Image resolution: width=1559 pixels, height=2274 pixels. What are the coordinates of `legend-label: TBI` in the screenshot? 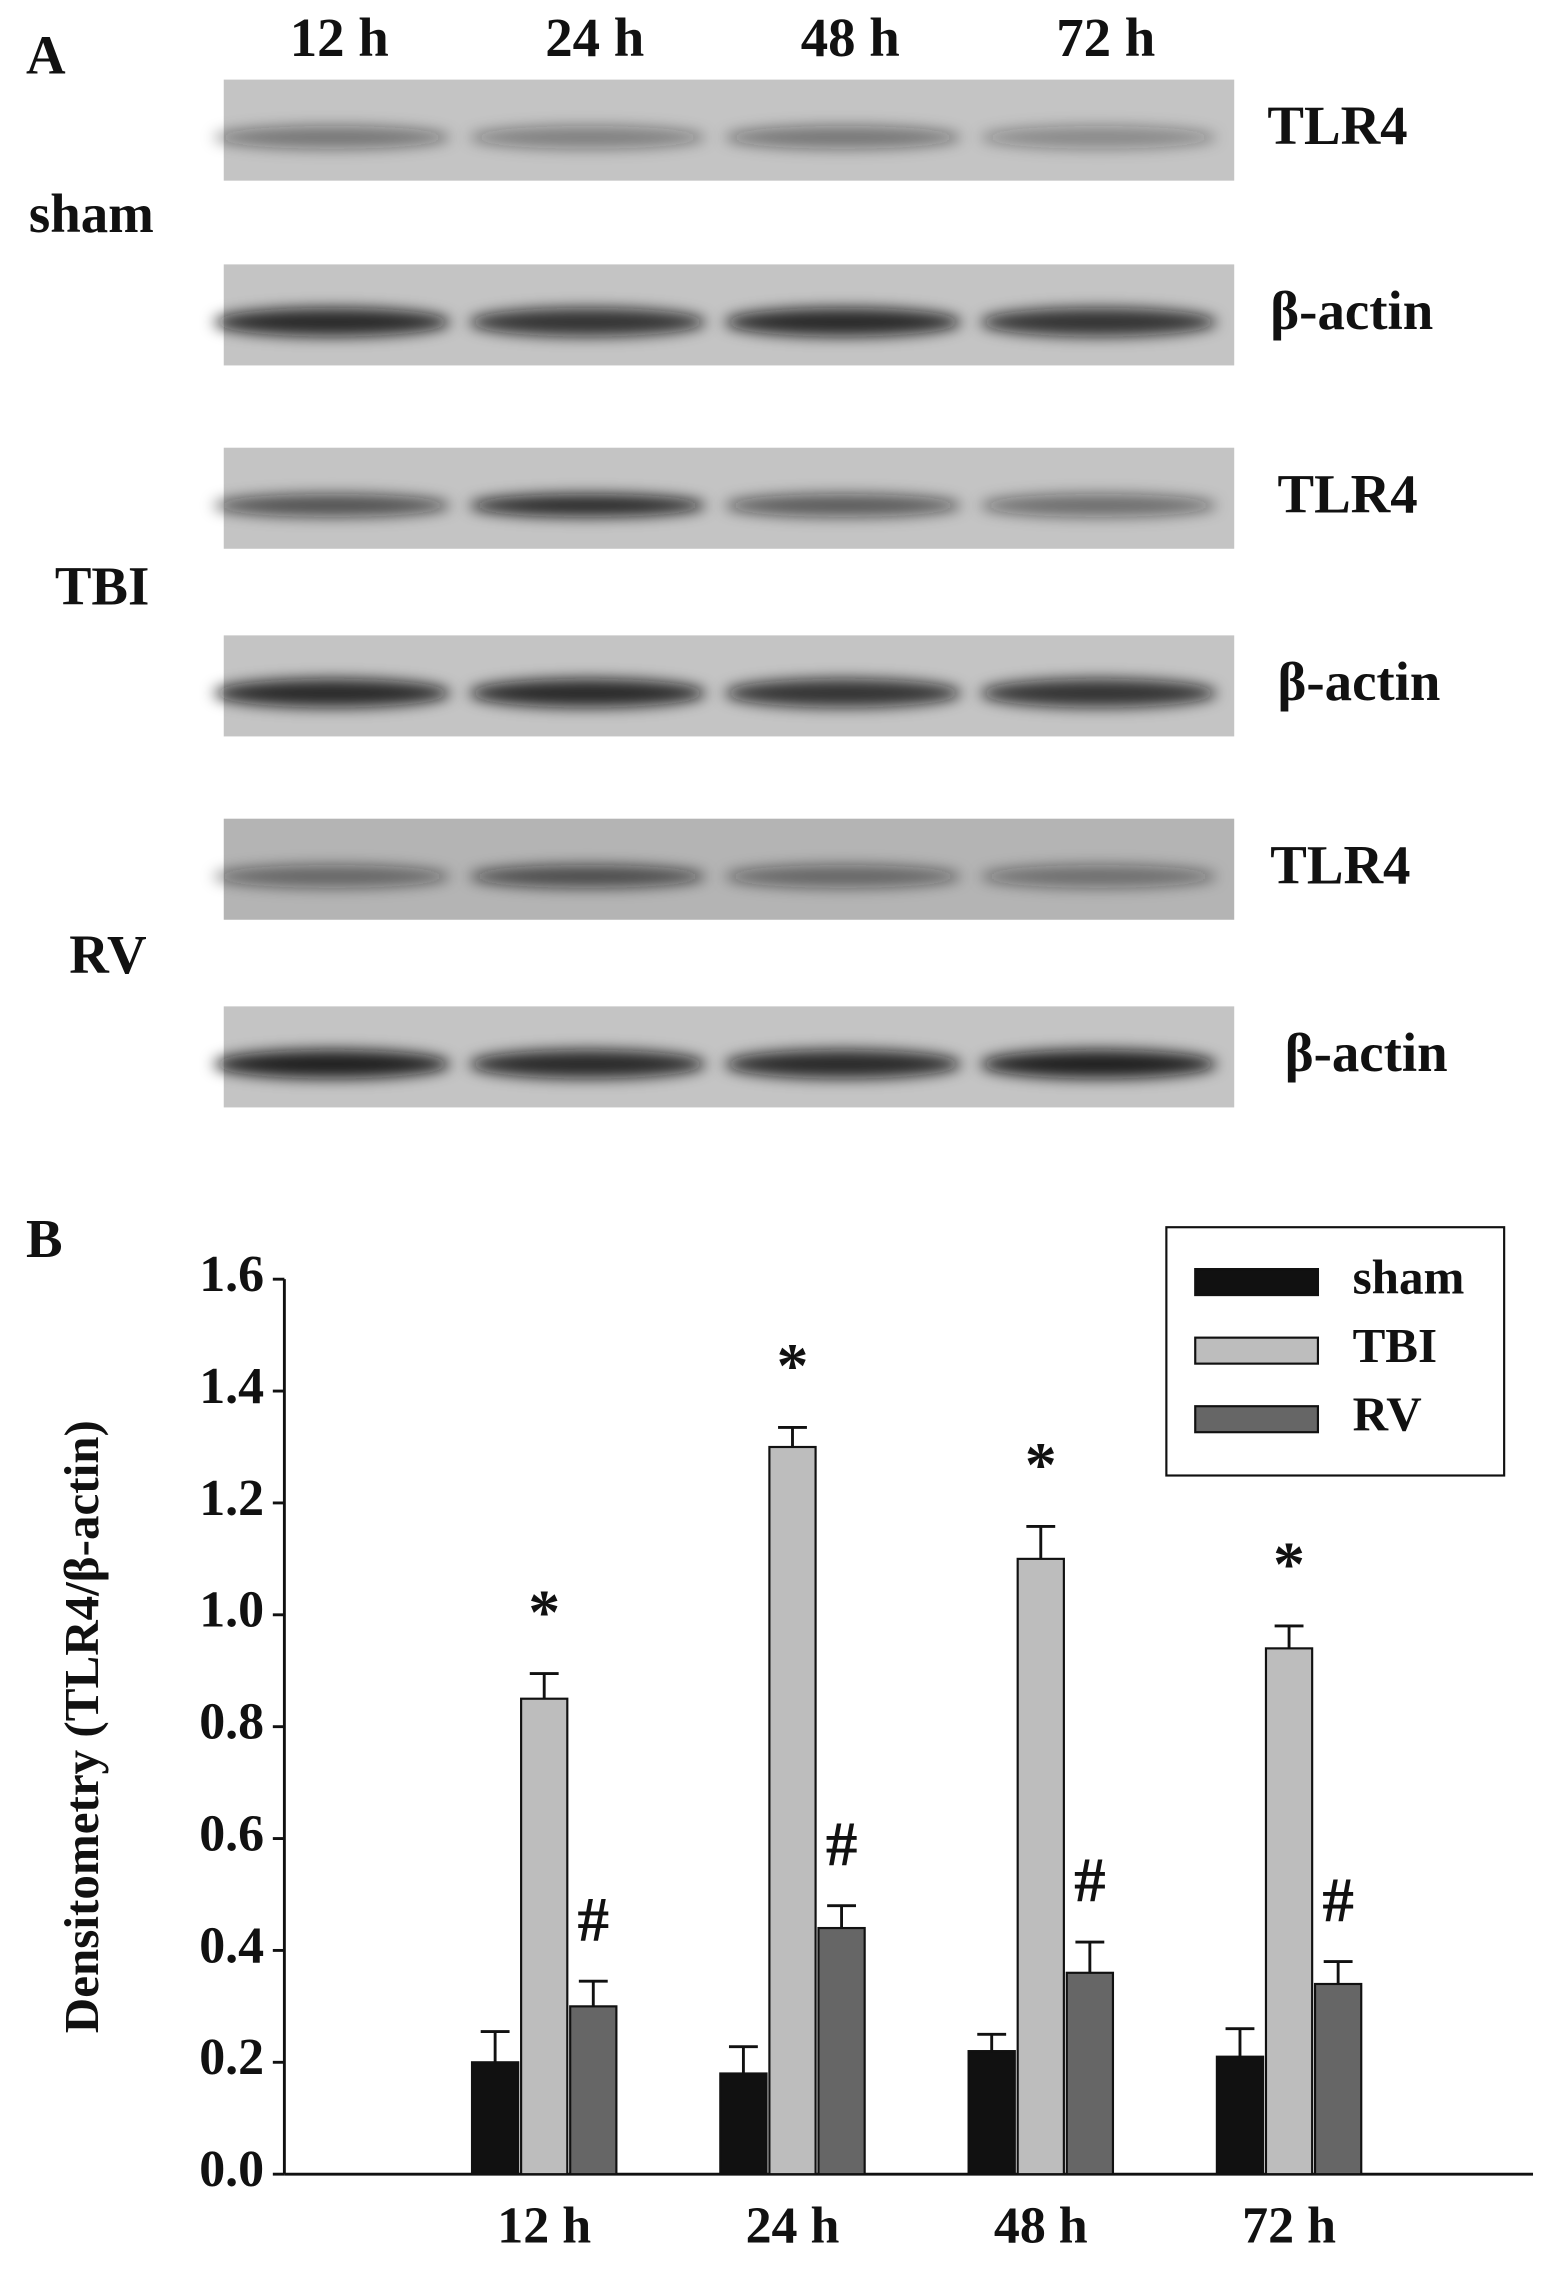 It's located at (1395, 1345).